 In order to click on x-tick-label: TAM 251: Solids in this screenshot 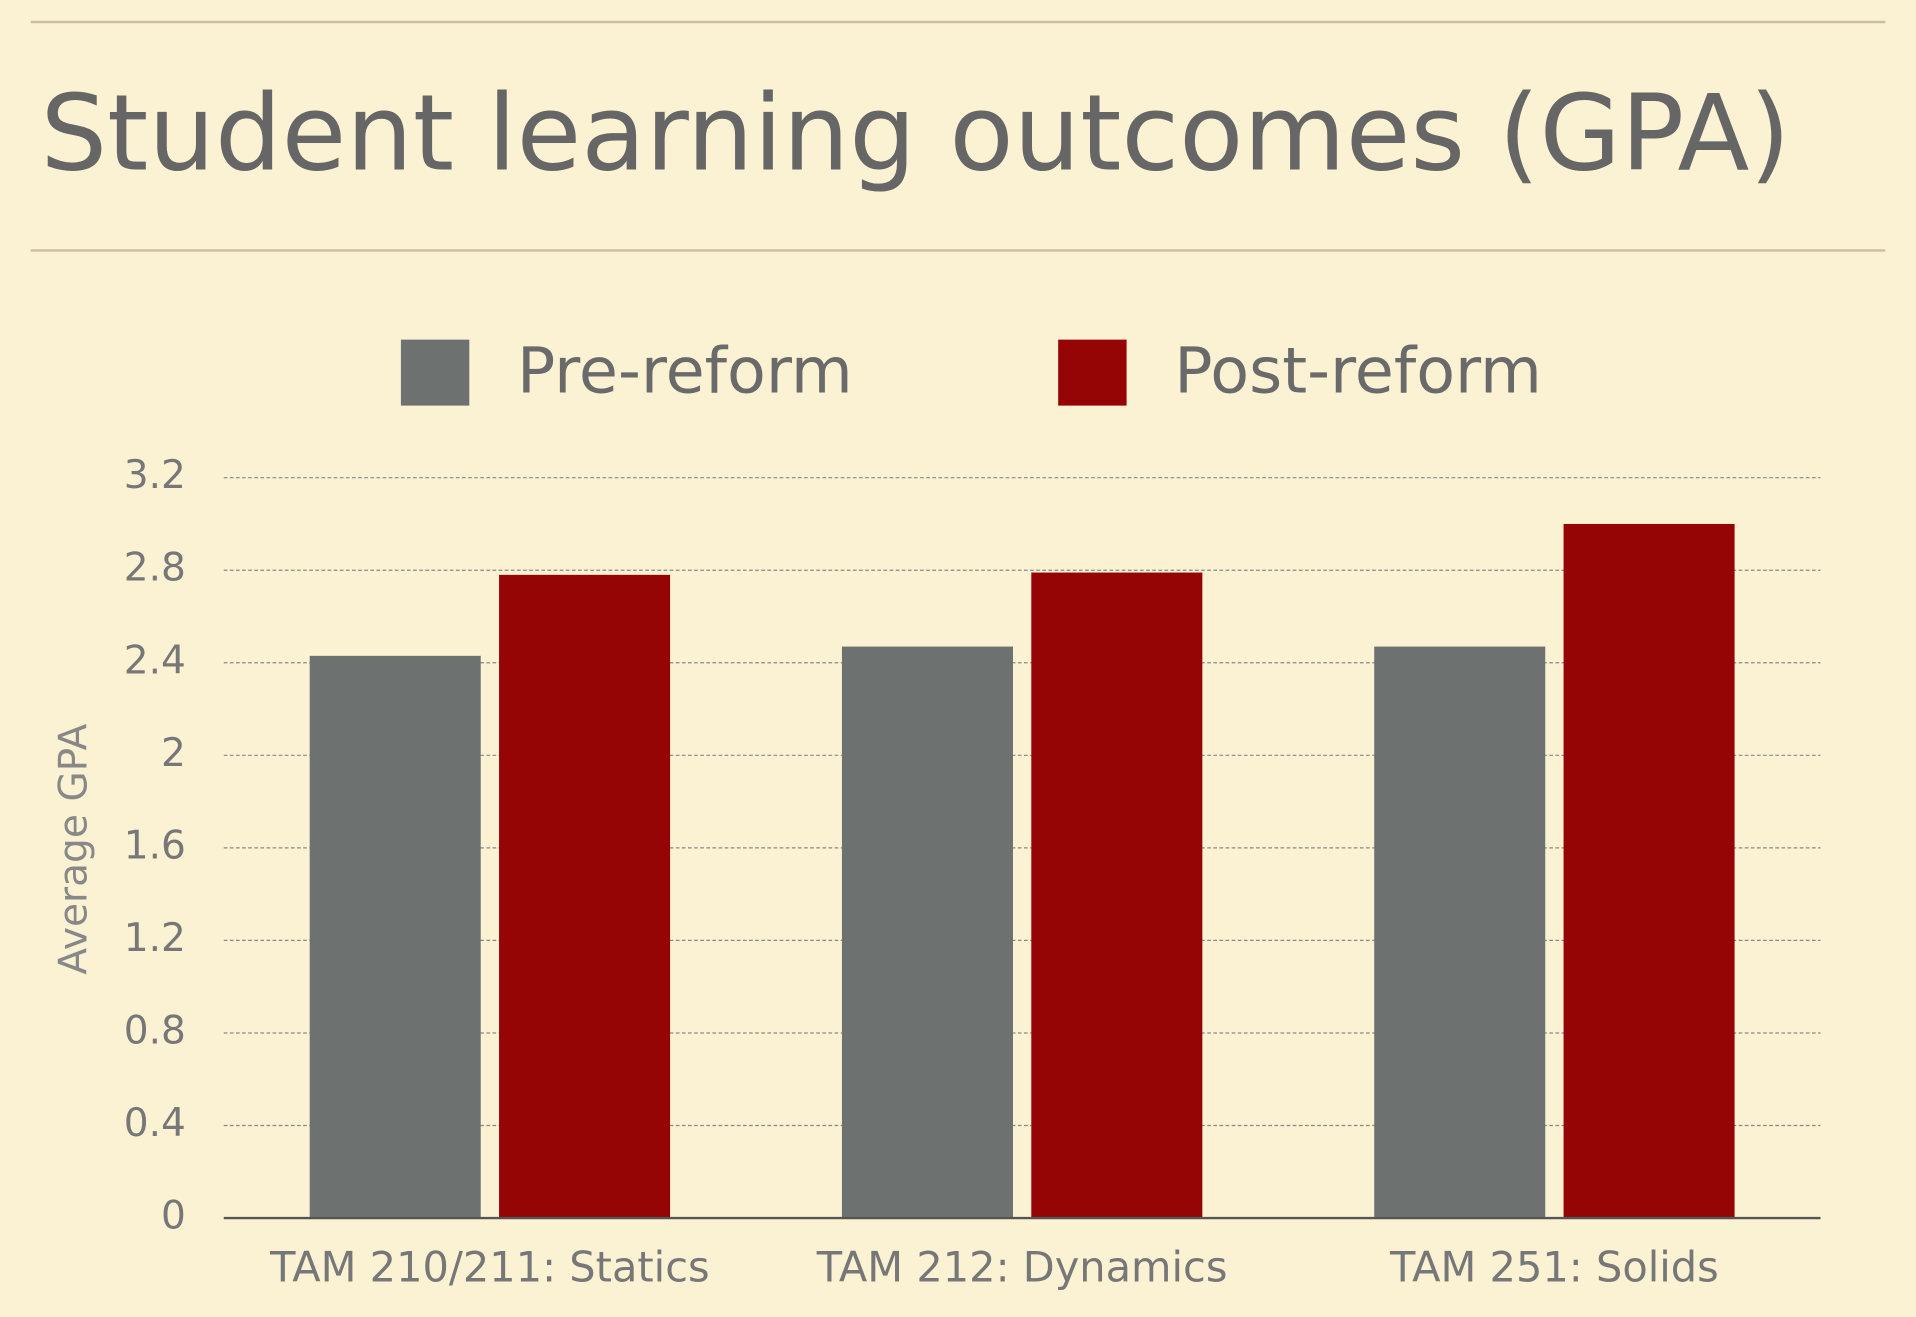, I will do `click(1554, 1267)`.